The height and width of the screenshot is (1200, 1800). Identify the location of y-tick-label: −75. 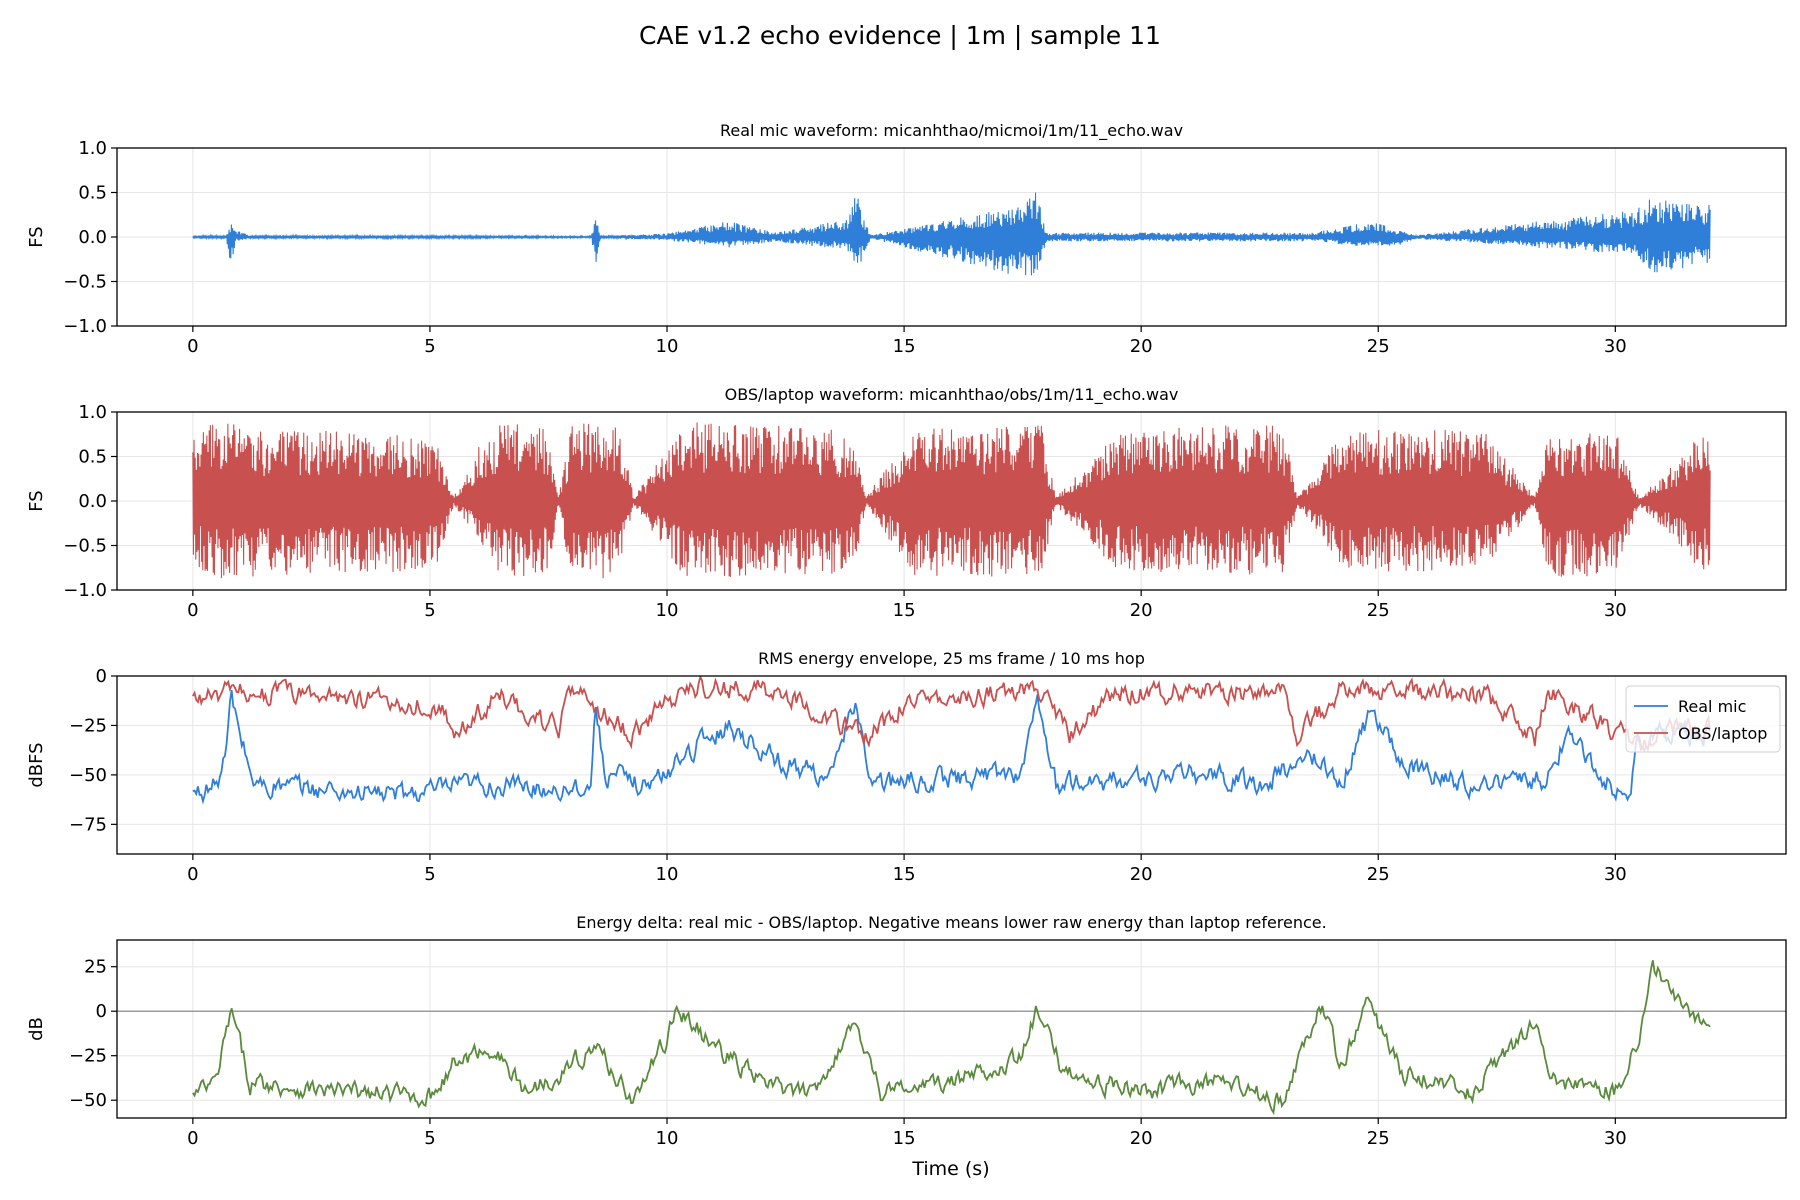
(88, 824).